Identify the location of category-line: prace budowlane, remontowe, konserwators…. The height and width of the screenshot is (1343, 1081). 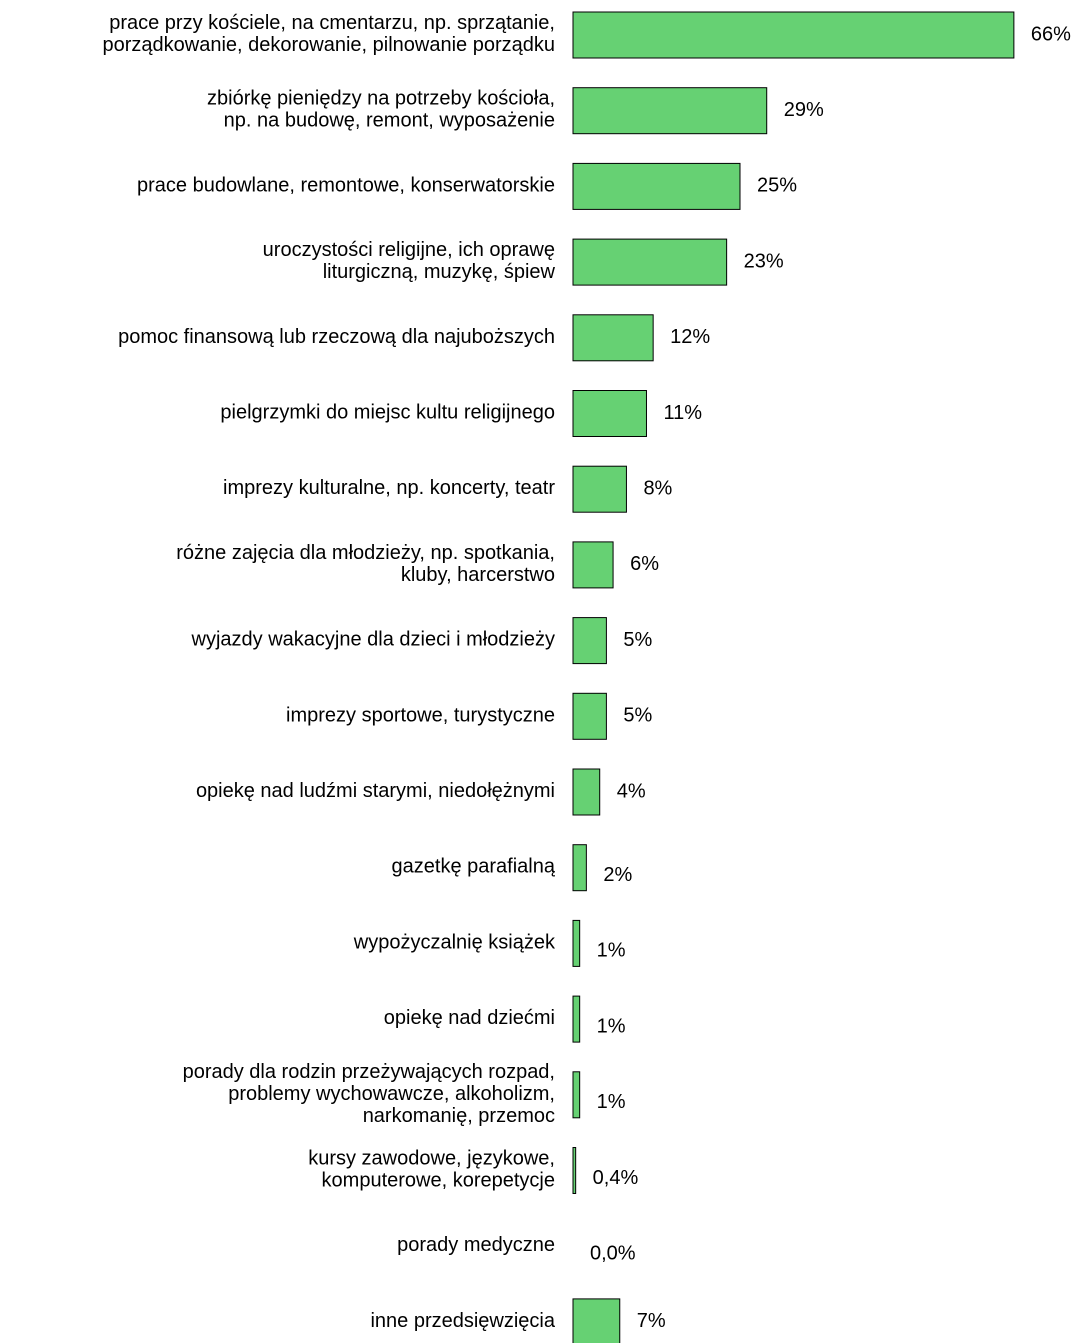
(346, 186).